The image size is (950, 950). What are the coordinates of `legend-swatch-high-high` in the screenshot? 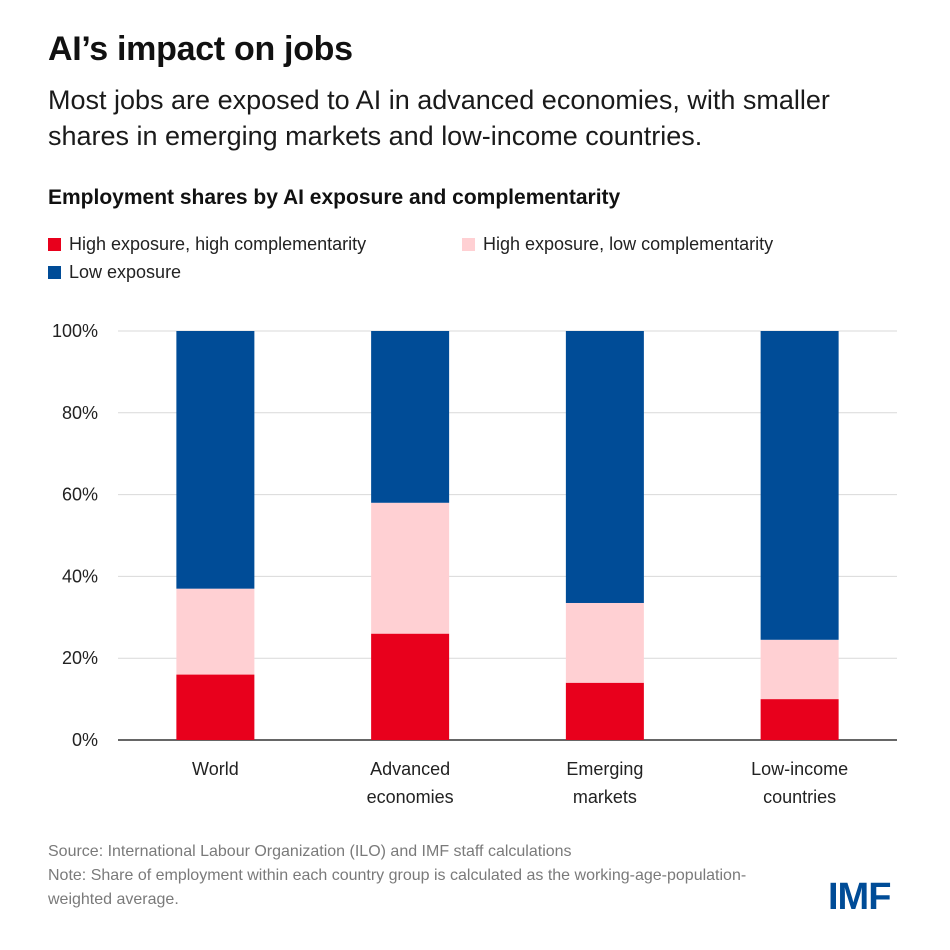 It's located at (54, 244).